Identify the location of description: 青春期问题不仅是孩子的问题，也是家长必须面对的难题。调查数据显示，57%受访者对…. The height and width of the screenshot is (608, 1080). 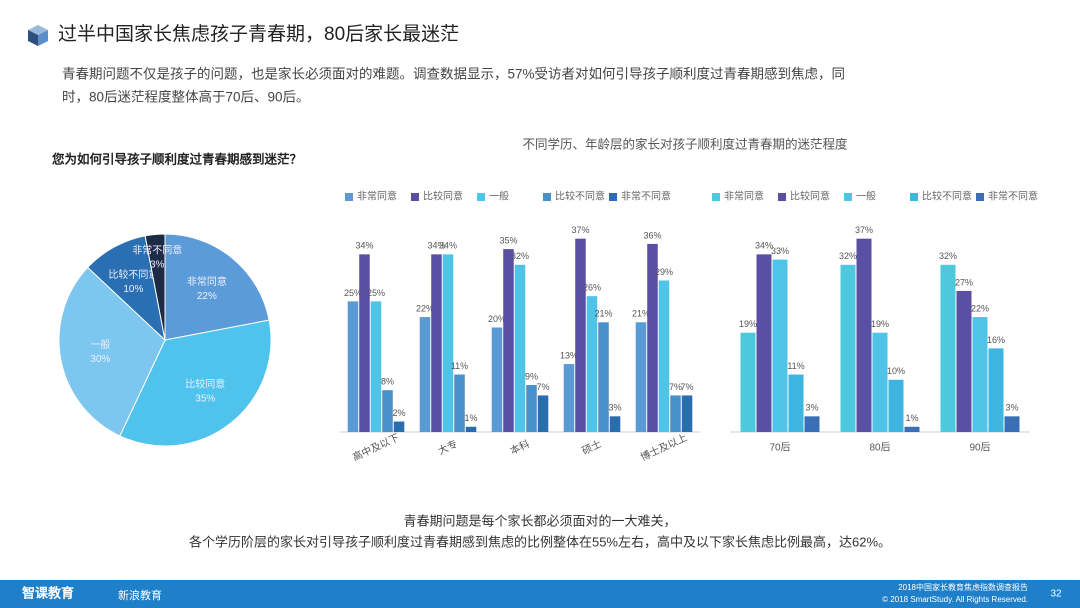
(453, 74).